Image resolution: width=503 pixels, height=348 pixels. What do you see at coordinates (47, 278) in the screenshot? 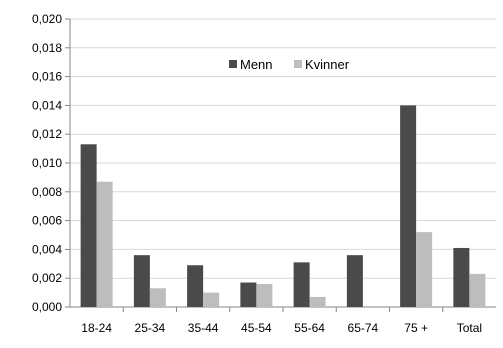
I see `y-tick-label: 0,002` at bounding box center [47, 278].